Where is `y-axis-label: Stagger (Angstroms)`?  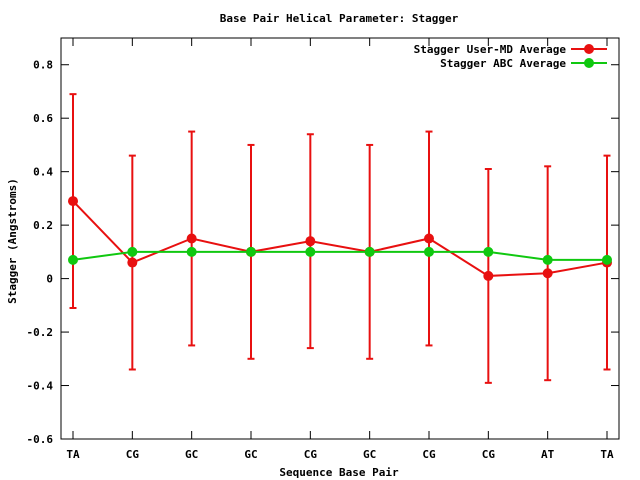
y-axis-label: Stagger (Angstroms) is located at coordinates (12, 241).